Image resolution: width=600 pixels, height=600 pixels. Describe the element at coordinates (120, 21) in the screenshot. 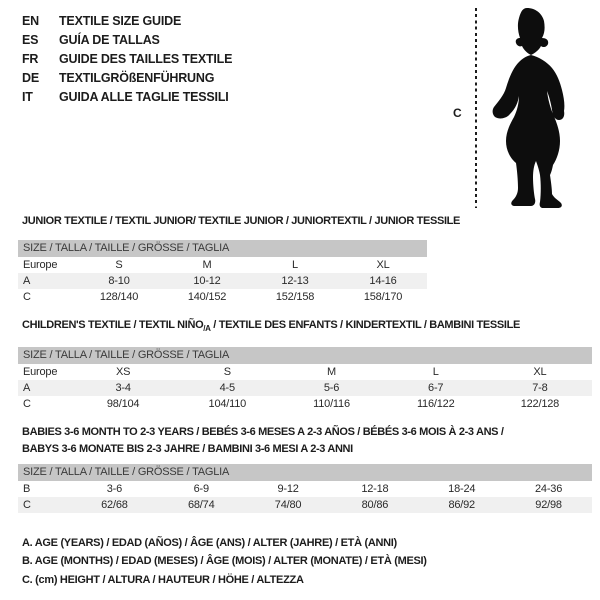

I see `language-label: TEXTILE SIZE GUIDE` at that location.